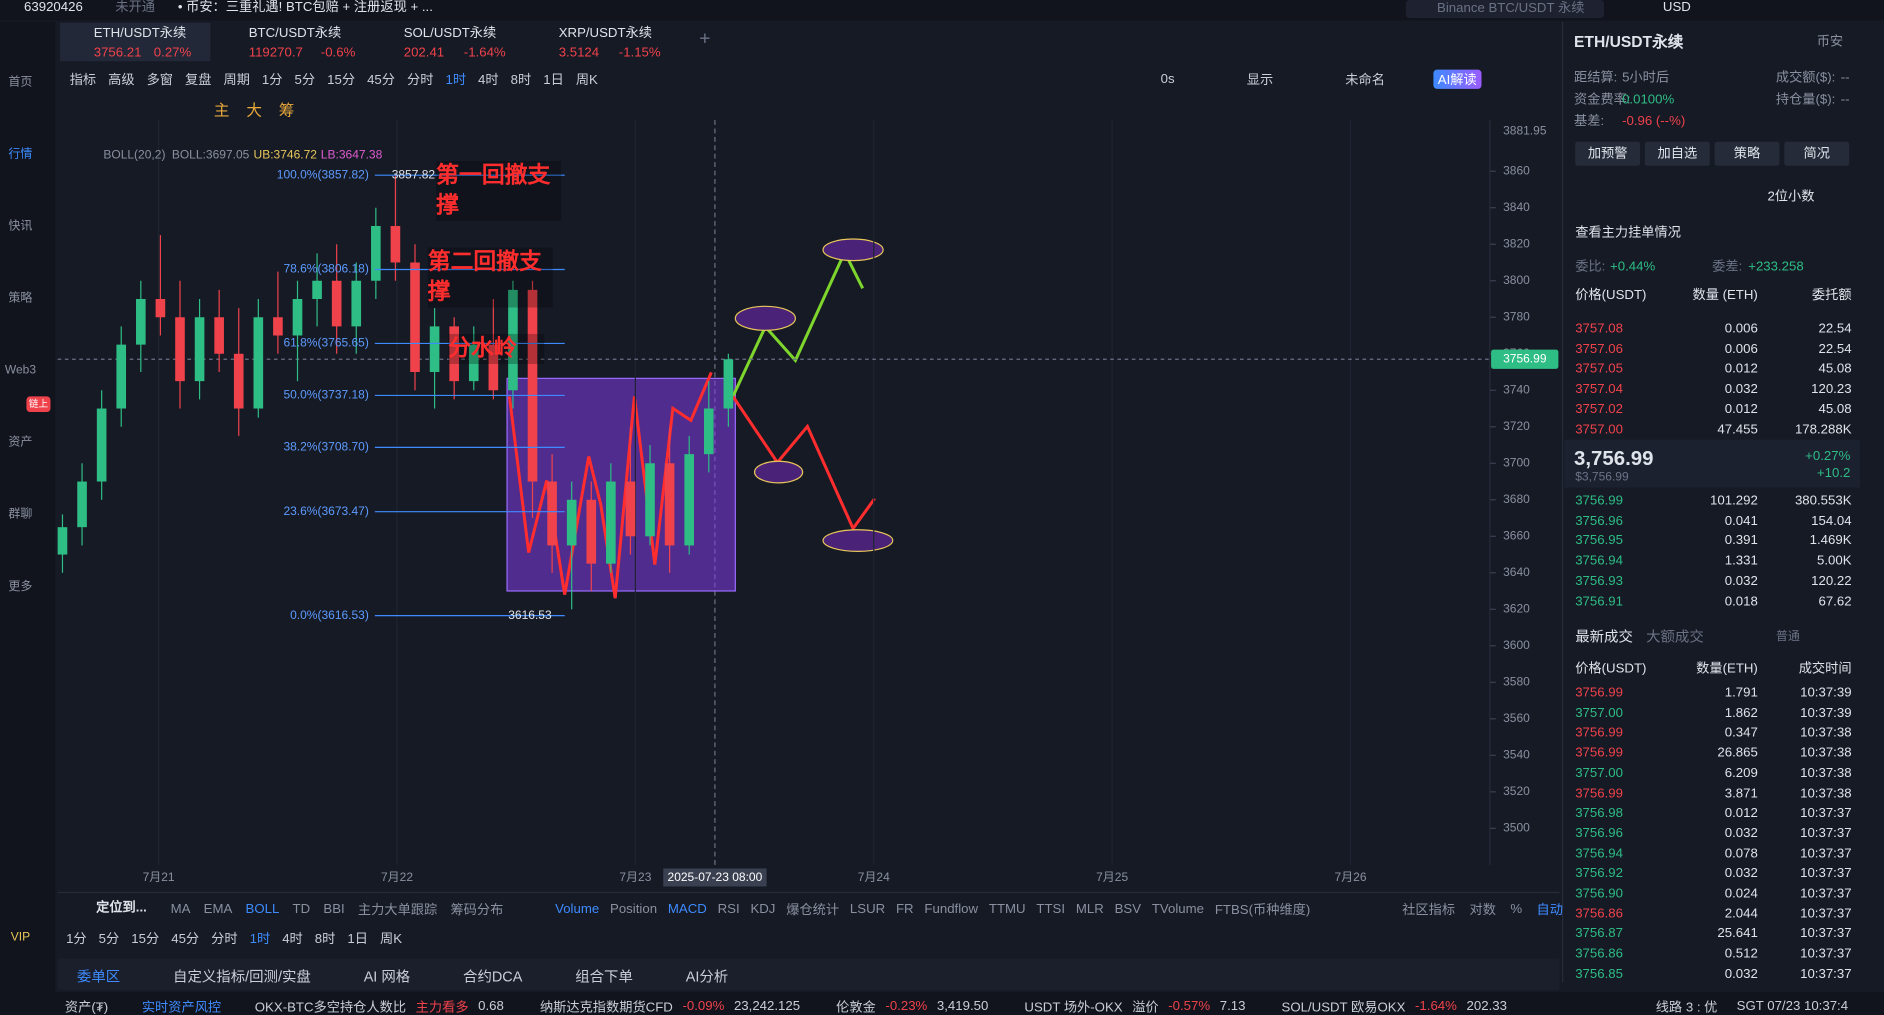  What do you see at coordinates (1791, 197) in the screenshot?
I see `decimals-select: 2位小数` at bounding box center [1791, 197].